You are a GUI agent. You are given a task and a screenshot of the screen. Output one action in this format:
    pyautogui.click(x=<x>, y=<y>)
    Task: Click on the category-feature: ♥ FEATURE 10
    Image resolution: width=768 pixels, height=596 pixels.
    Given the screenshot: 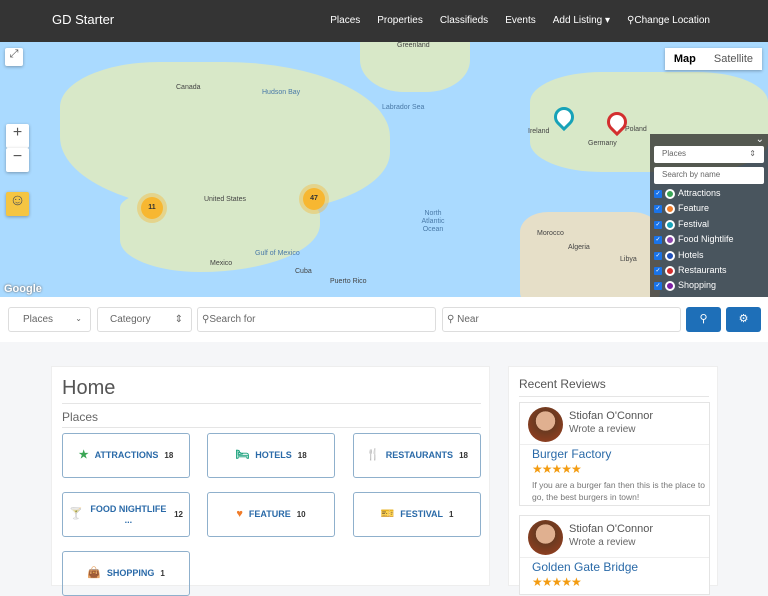 What is the action you would take?
    pyautogui.click(x=271, y=514)
    